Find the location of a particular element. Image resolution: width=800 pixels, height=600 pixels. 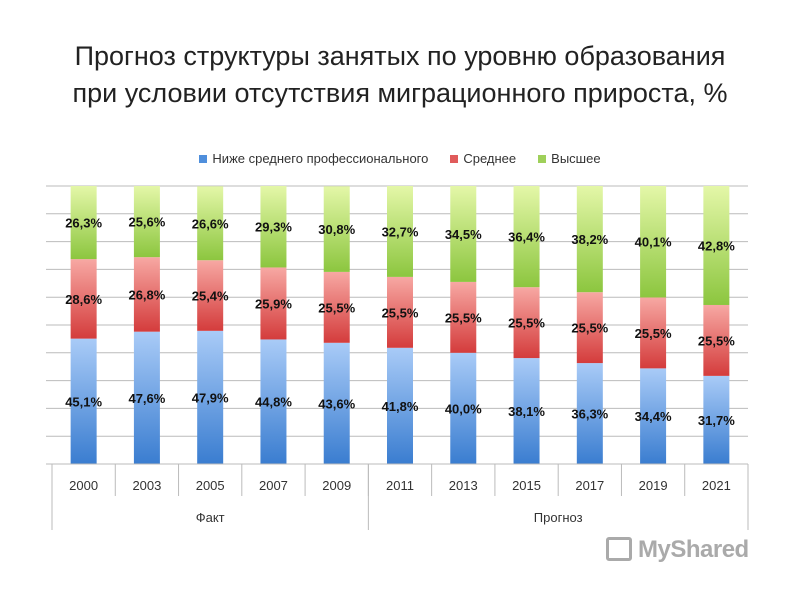

data-label: 34,5% is located at coordinates (463, 234).